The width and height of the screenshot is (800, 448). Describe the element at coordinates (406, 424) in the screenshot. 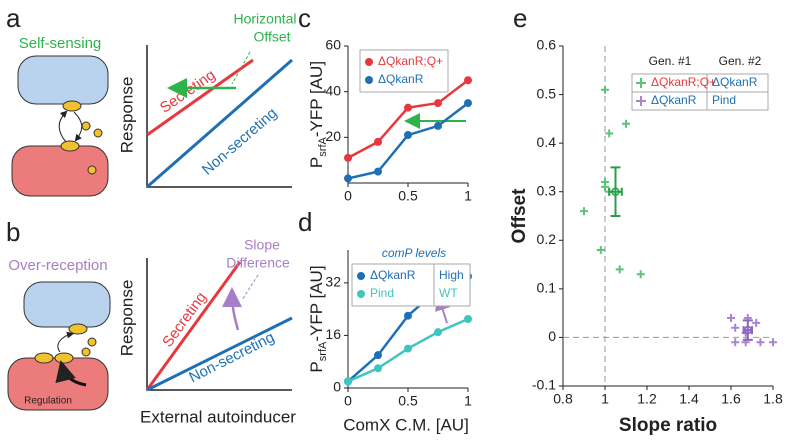

I see `x-axis-label: ComX C.M. [AU]` at that location.